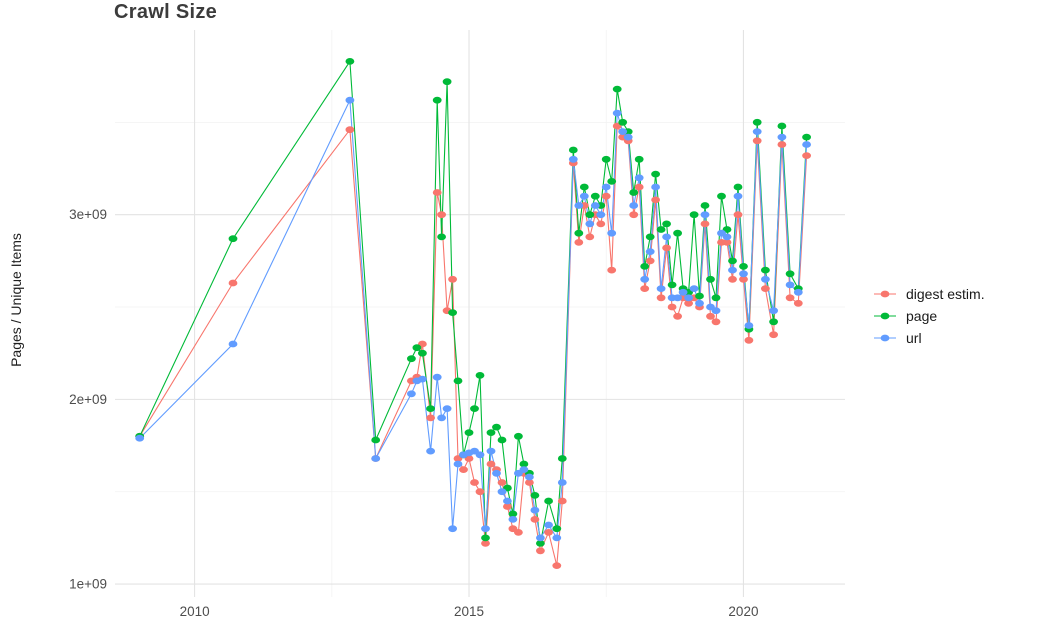 Image resolution: width=1059 pixels, height=639 pixels. Describe the element at coordinates (88, 584) in the screenshot. I see `y-tick-label: 1e+09` at that location.